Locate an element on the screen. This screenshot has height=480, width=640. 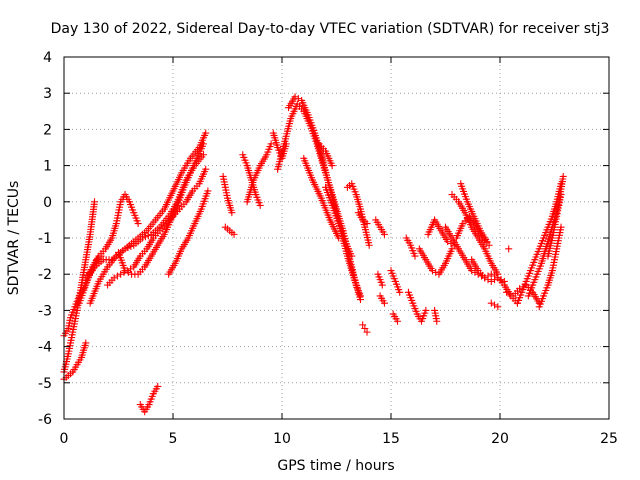
x-axis-label: GPS time / hours is located at coordinates (335, 466).